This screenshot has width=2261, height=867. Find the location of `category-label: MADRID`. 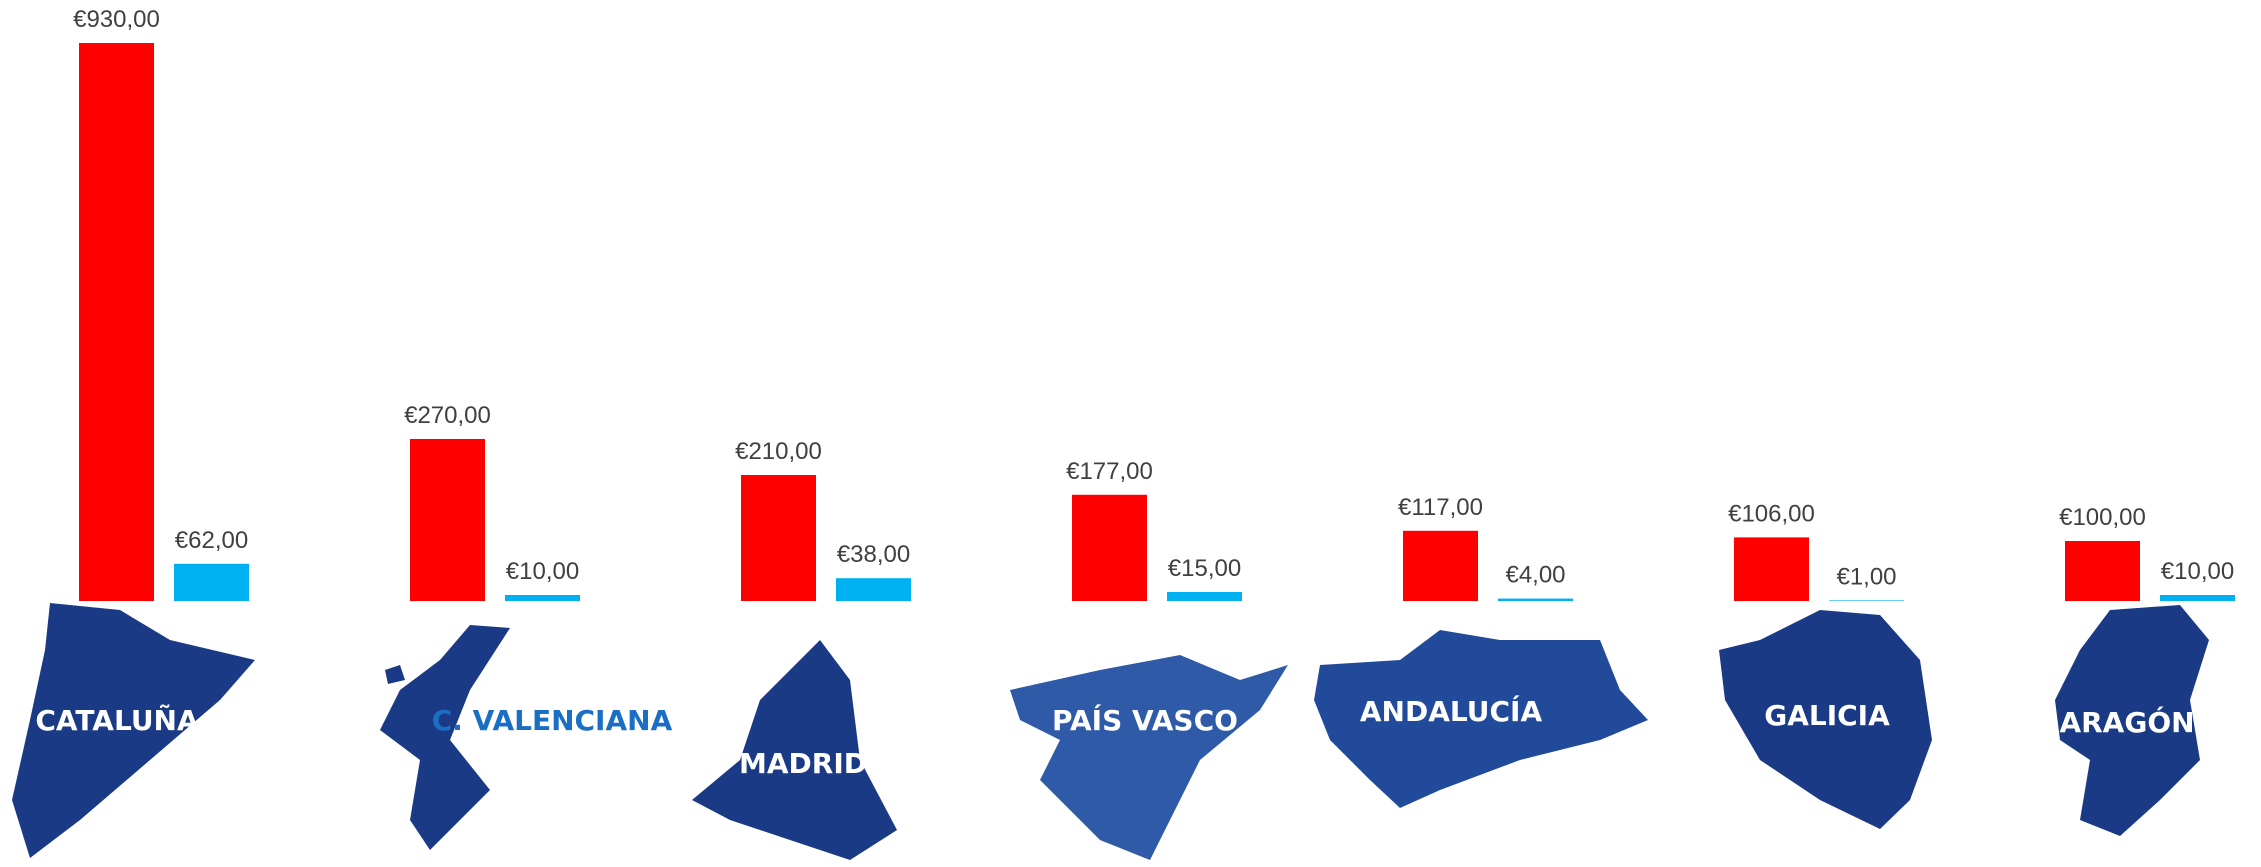

category-label: MADRID is located at coordinates (803, 763).